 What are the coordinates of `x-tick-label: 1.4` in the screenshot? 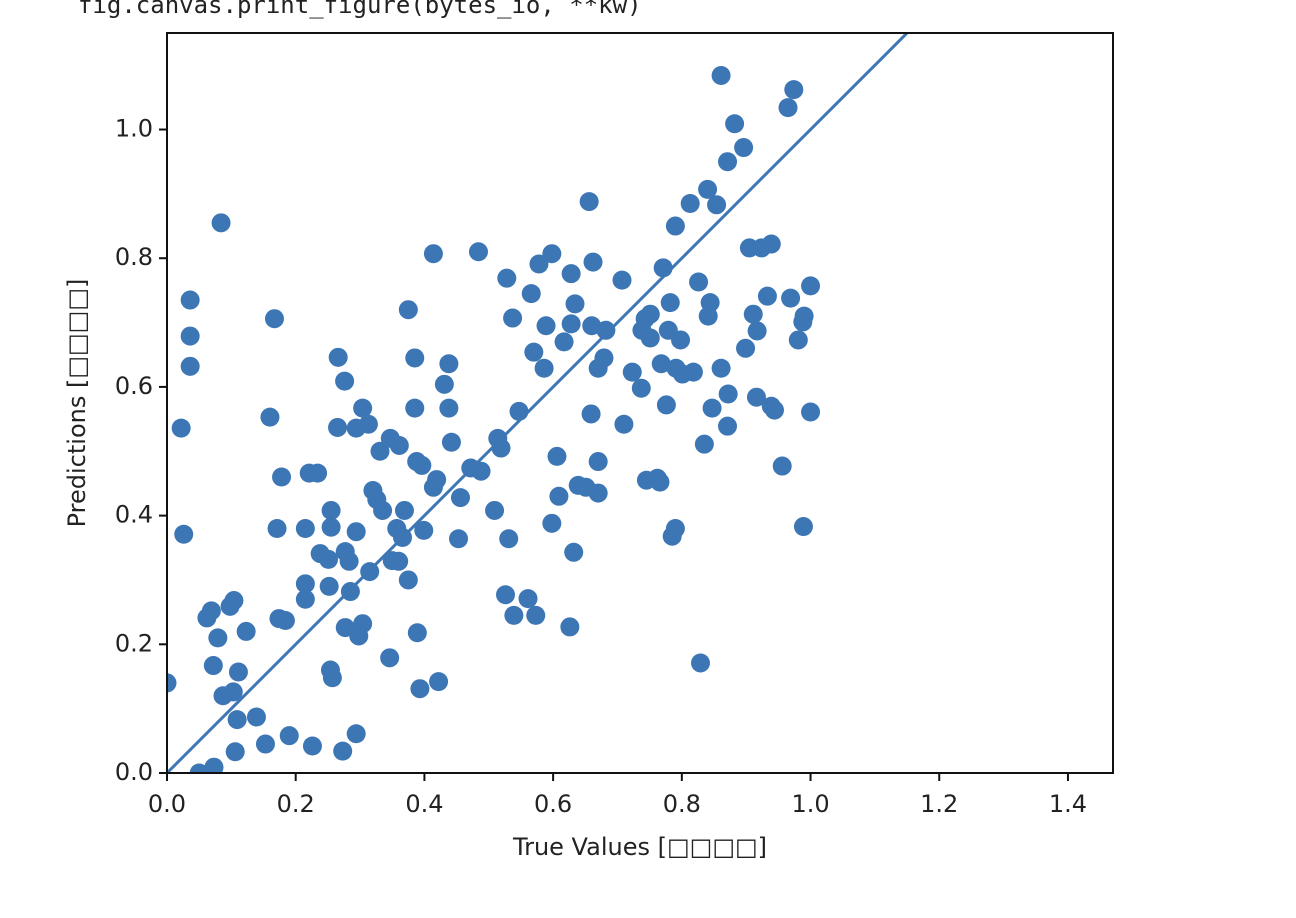 It's located at (1068, 804).